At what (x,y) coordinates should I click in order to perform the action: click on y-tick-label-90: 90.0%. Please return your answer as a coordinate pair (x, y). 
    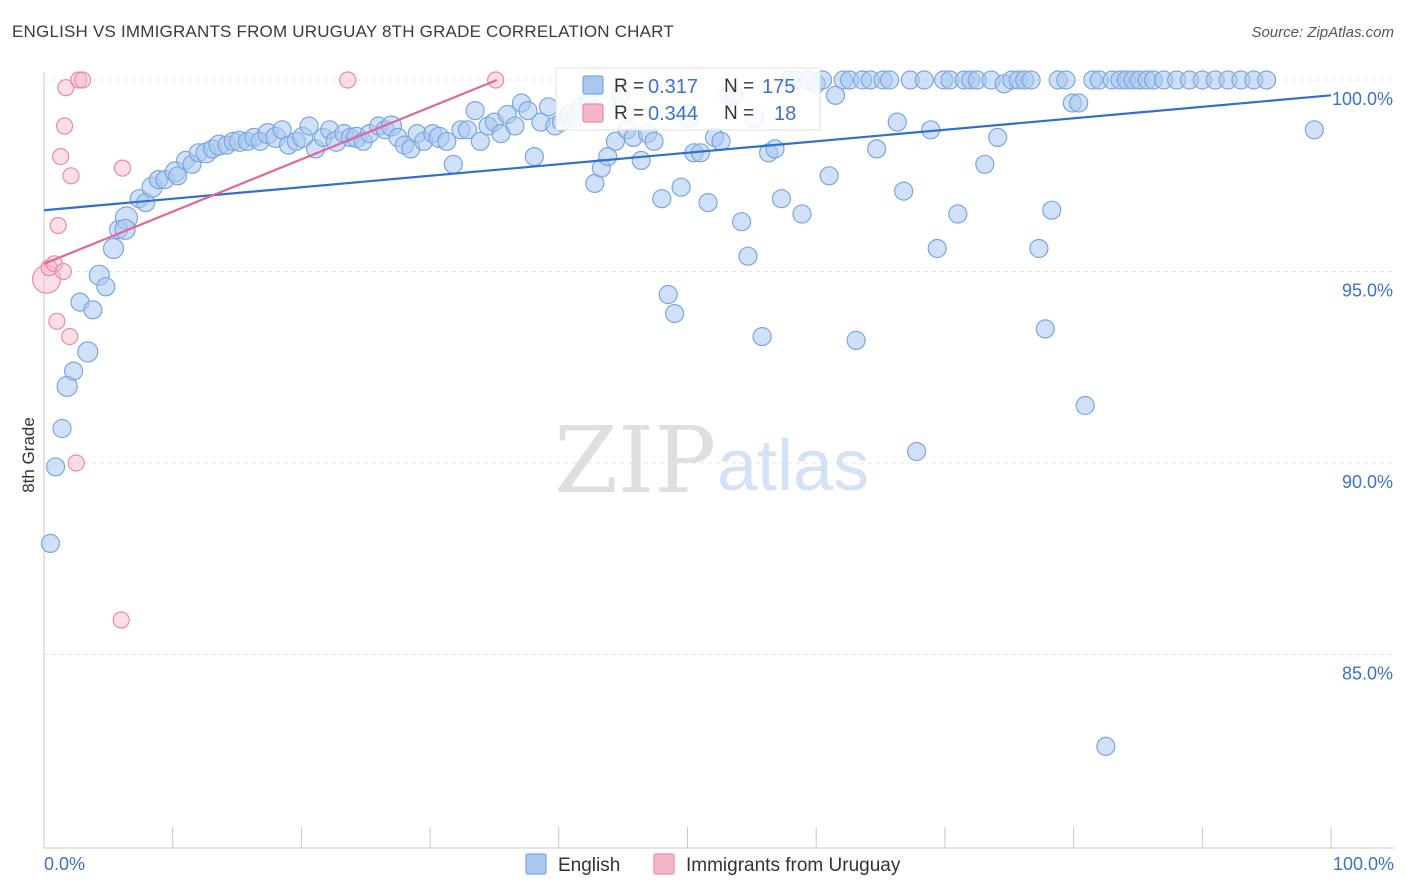
    Looking at the image, I should click on (1367, 482).